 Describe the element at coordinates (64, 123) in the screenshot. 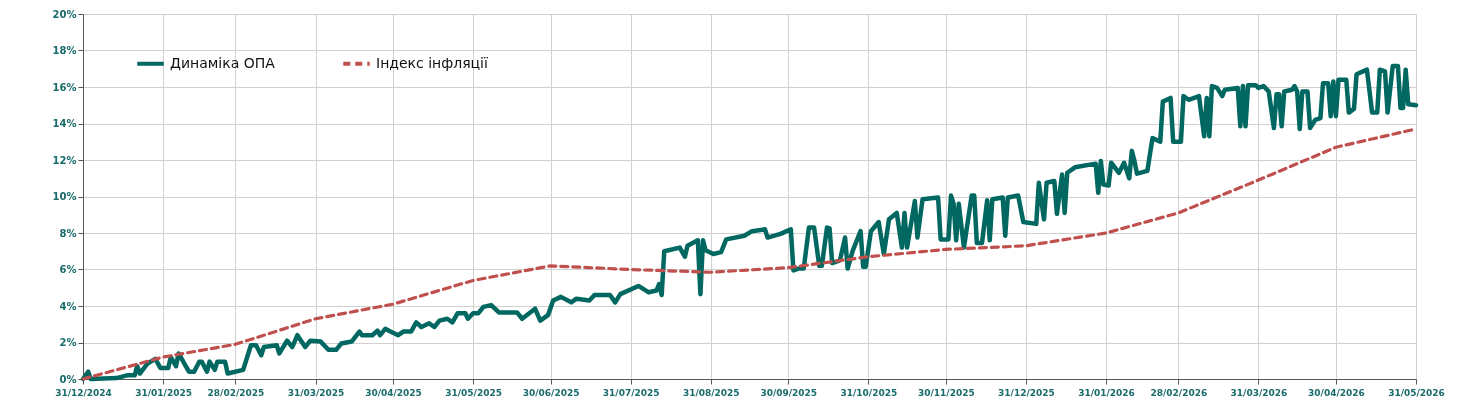

I see `y-tick-label: 14%` at that location.